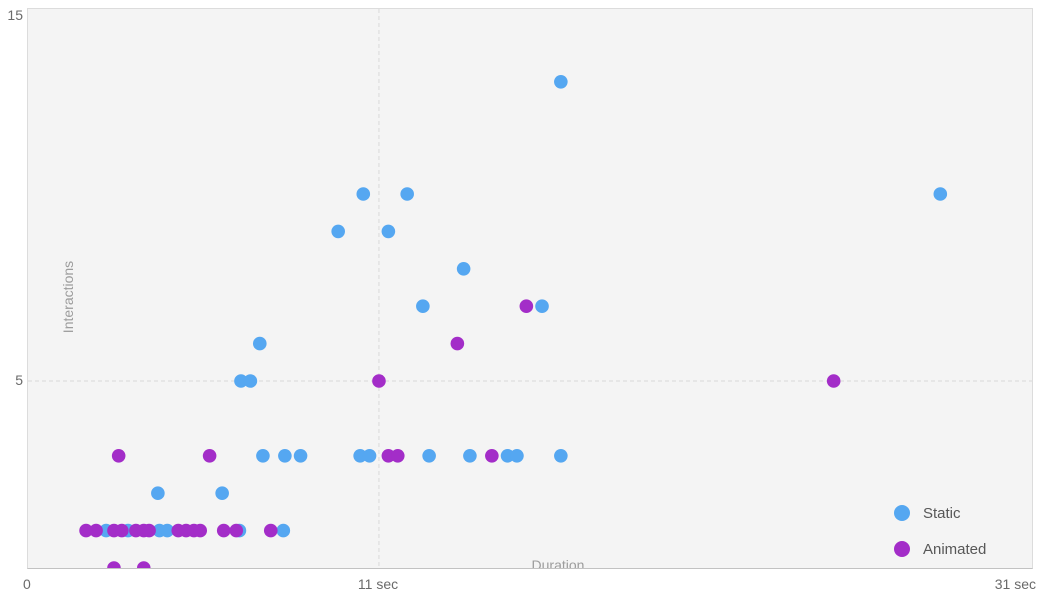 This screenshot has height=597, width=1050. Describe the element at coordinates (558, 563) in the screenshot. I see `x-axis-title: Duration` at that location.